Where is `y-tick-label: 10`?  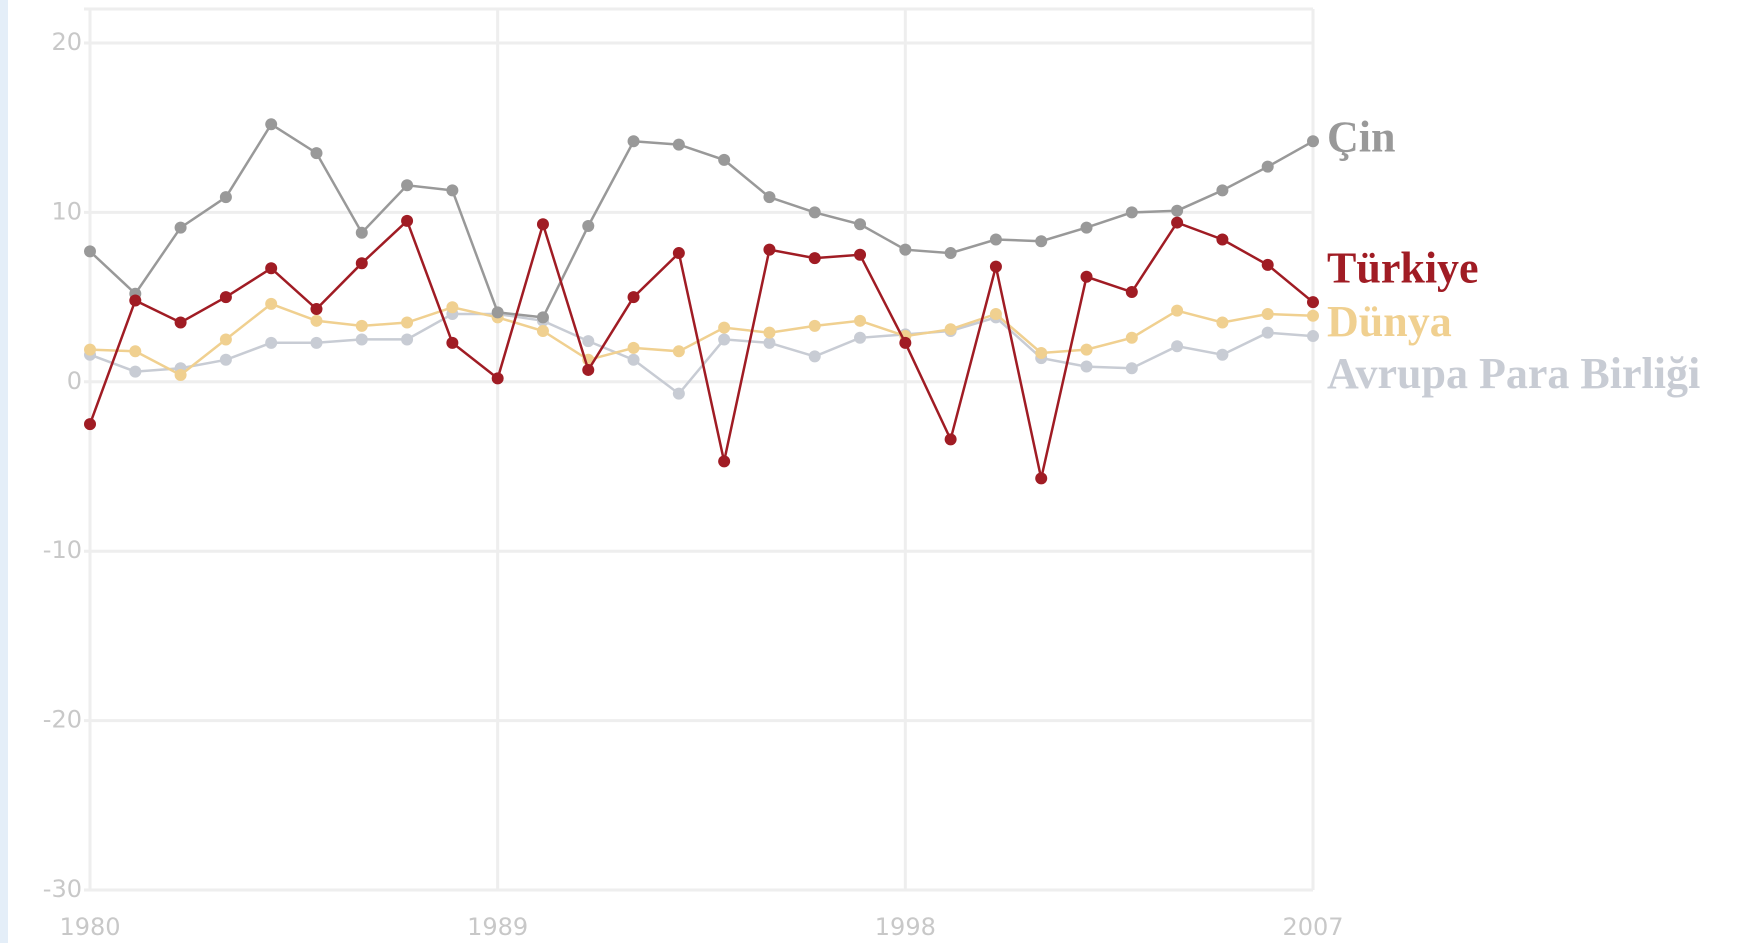
y-tick-label: 10 is located at coordinates (66, 211).